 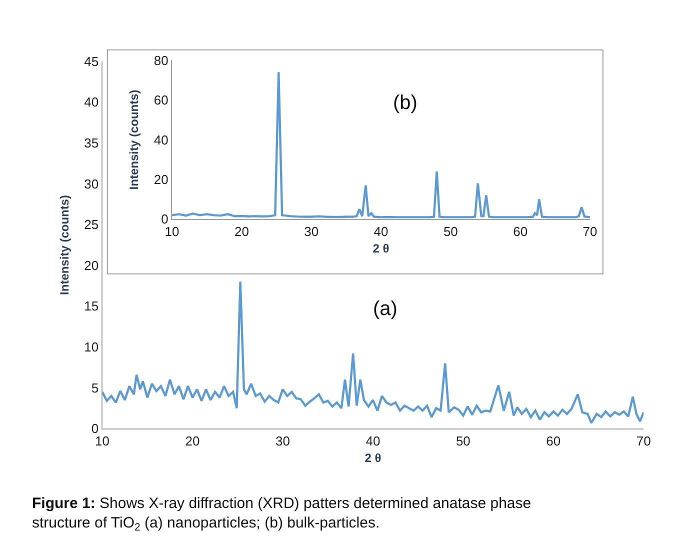 I want to click on y-tick-label: 45, so click(x=91, y=61).